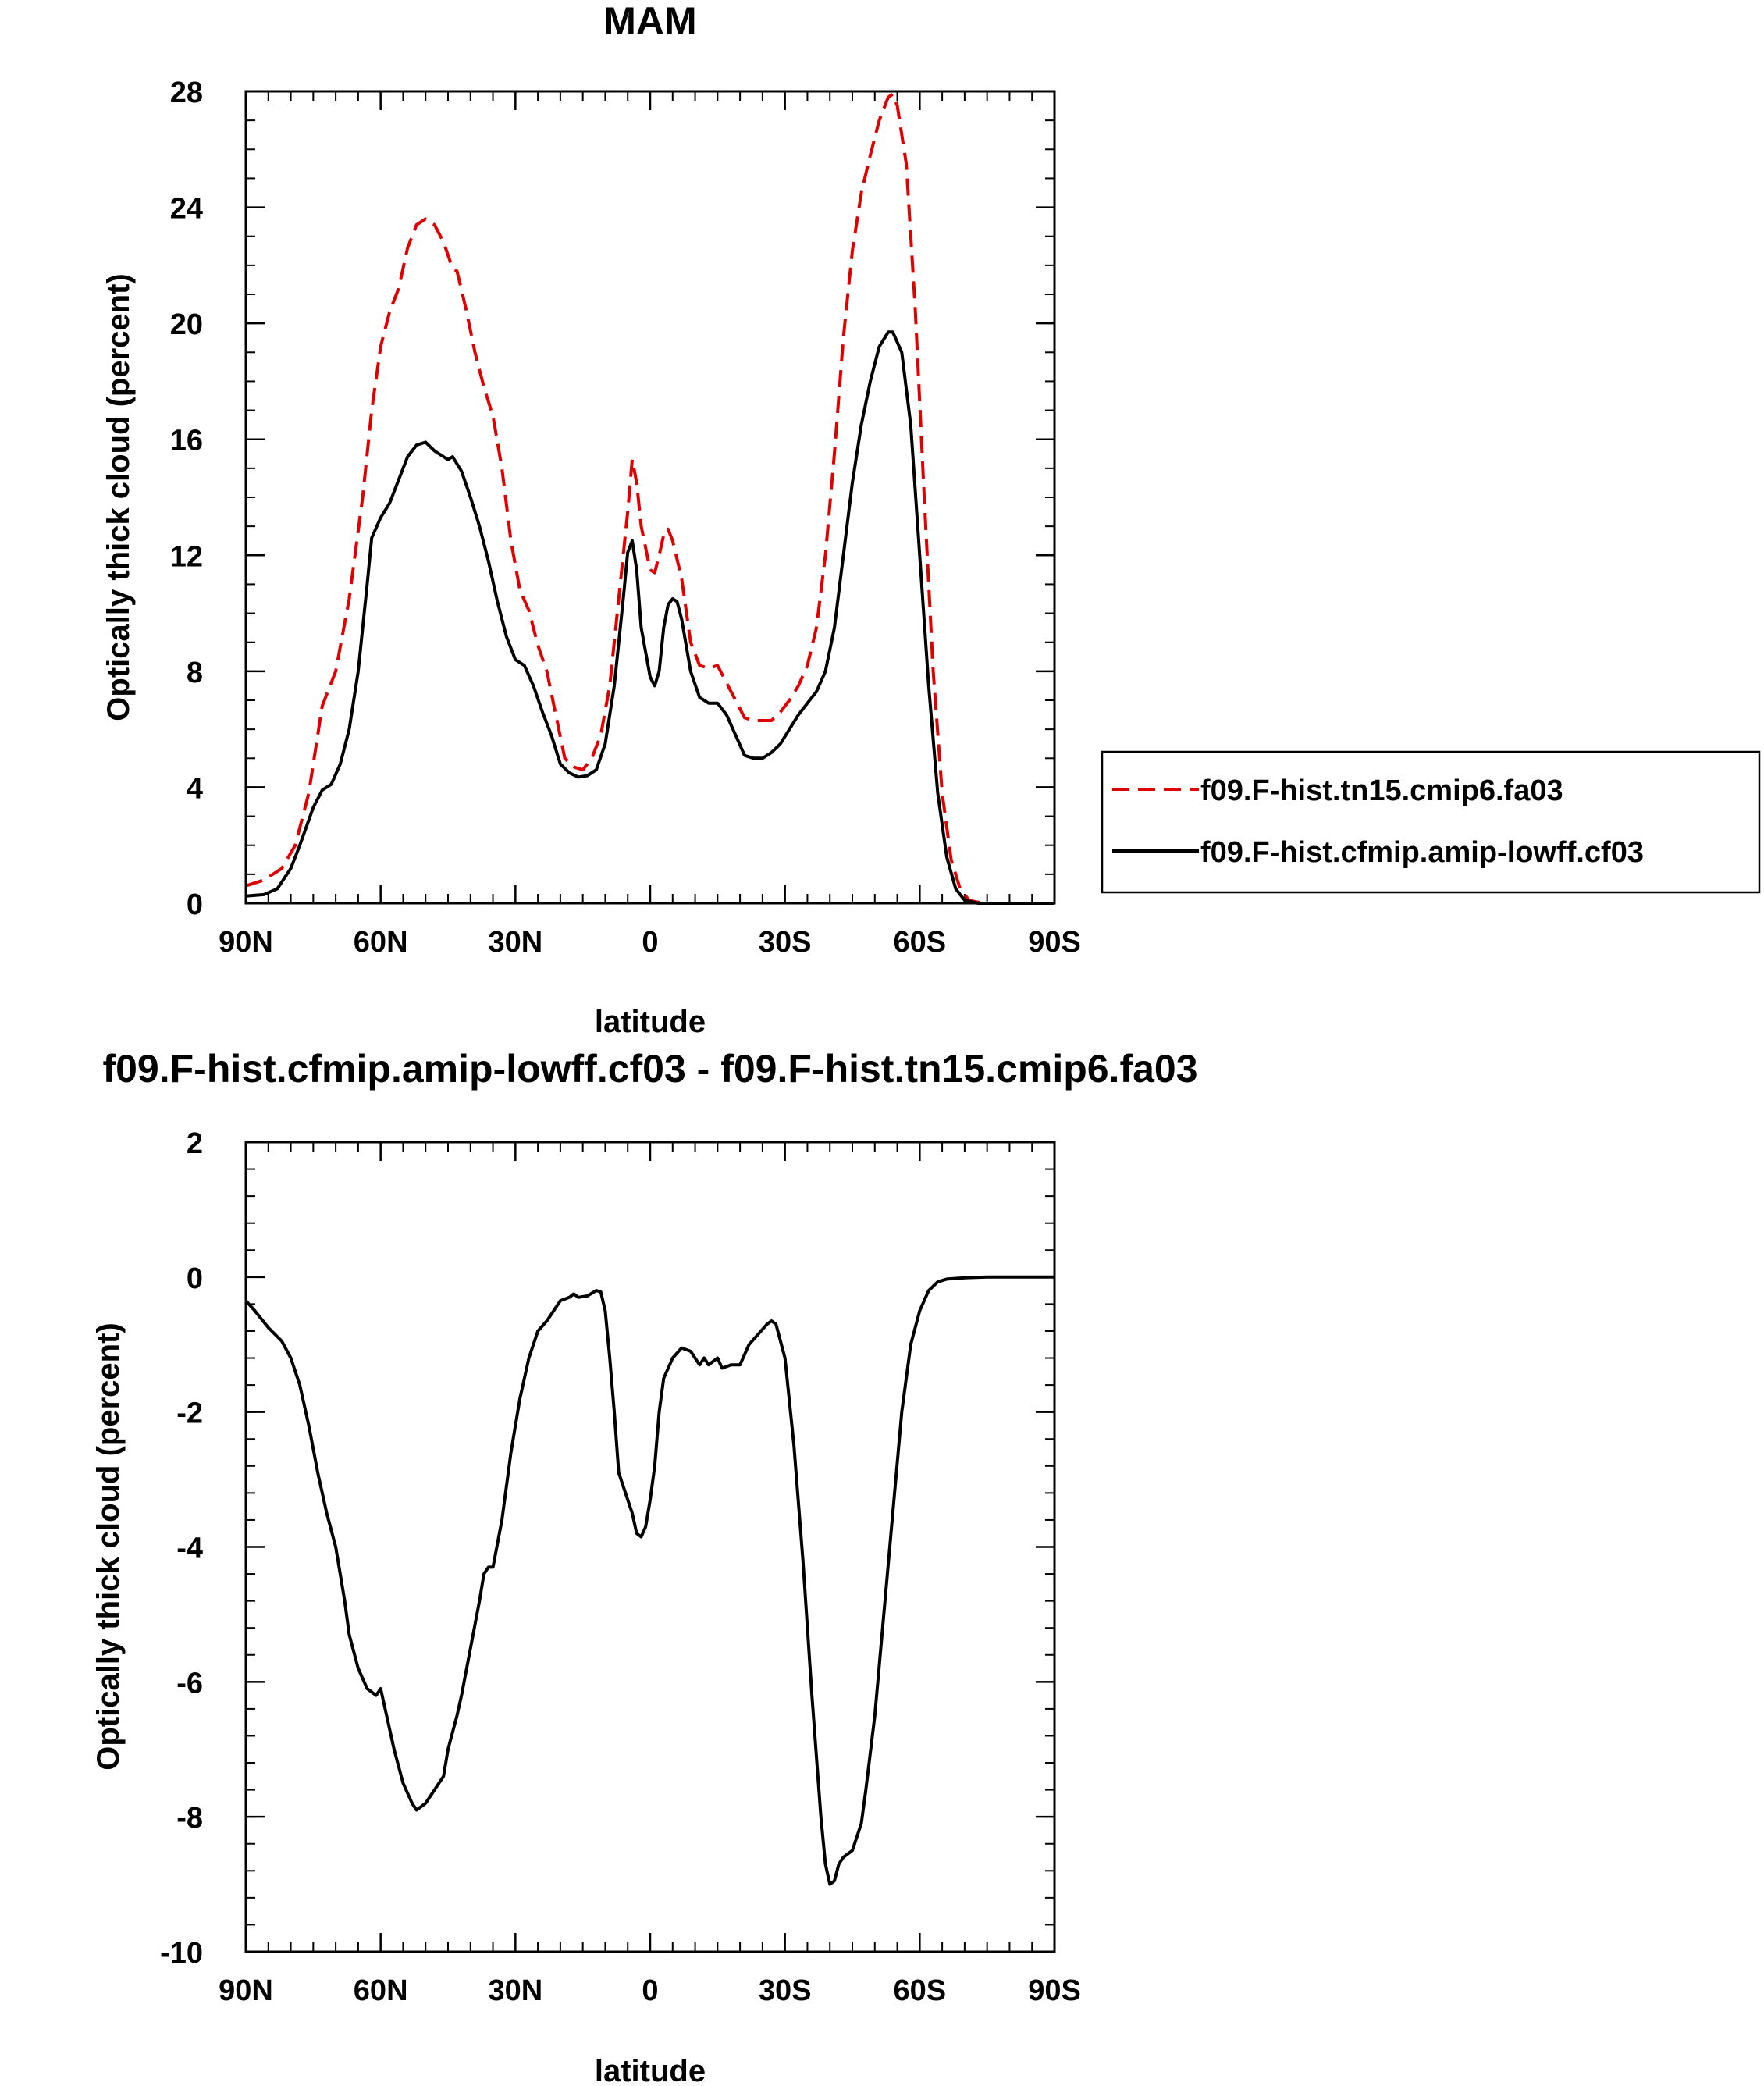  What do you see at coordinates (189, 1413) in the screenshot?
I see `bottom-y-tick-label: -2` at bounding box center [189, 1413].